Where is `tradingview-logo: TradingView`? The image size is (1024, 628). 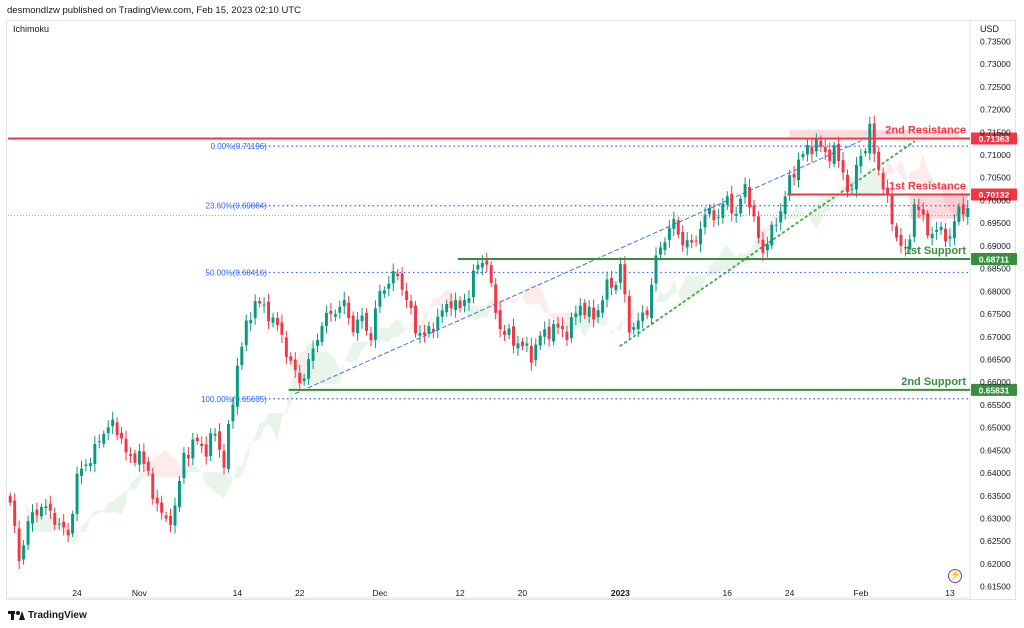 tradingview-logo: TradingView is located at coordinates (47, 615).